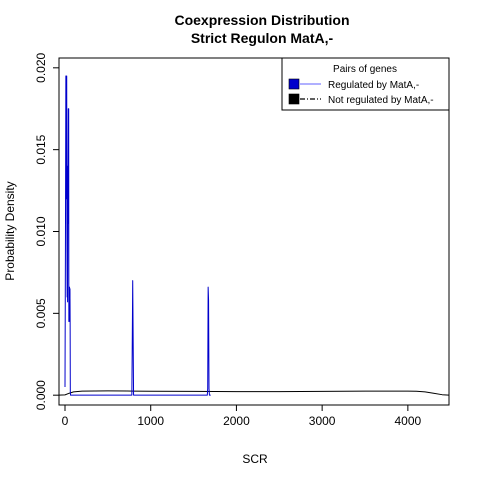  I want to click on chart-subtitle: Strict Regulon MatA,-, so click(262, 38).